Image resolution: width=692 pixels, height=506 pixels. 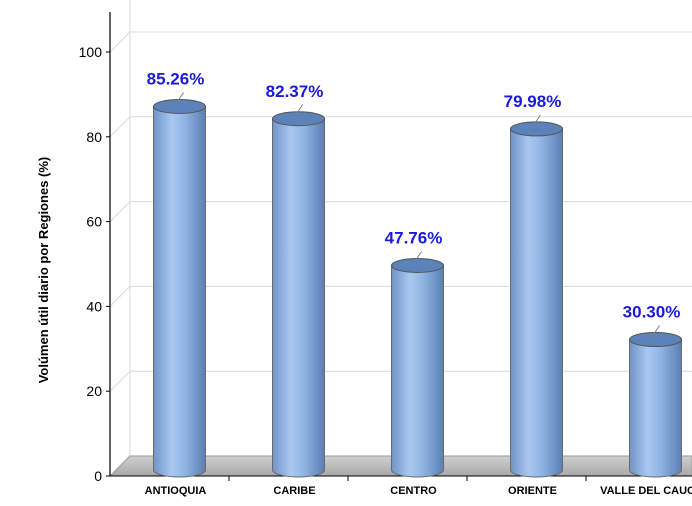 What do you see at coordinates (414, 237) in the screenshot?
I see `data-label: 47.76%` at bounding box center [414, 237].